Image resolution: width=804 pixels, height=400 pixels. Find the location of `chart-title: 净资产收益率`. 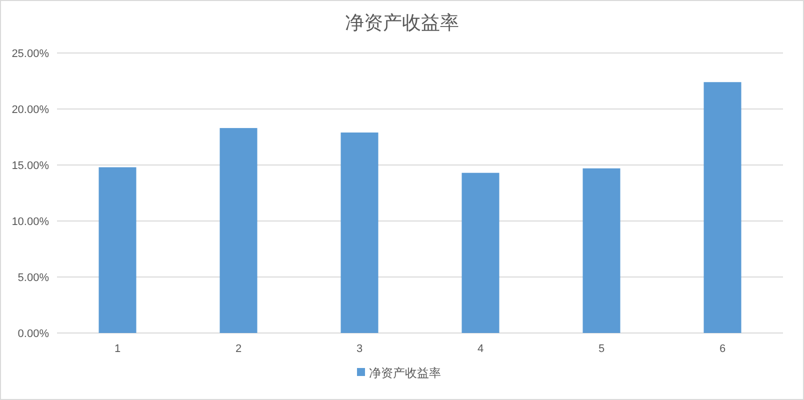

chart-title: 净资产收益率 is located at coordinates (402, 23).